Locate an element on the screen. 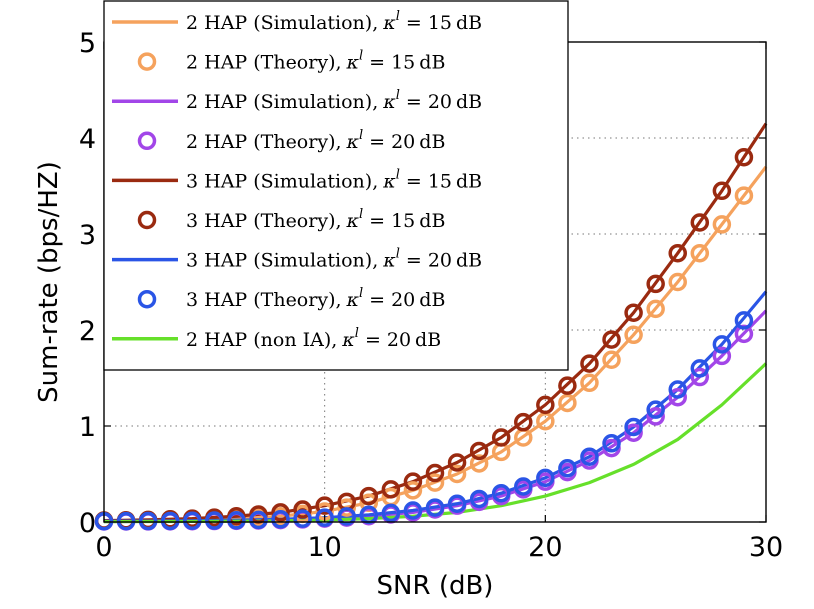  legend-entry: 2 HAP (Simulation), κl = 15 dB is located at coordinates (334, 21).